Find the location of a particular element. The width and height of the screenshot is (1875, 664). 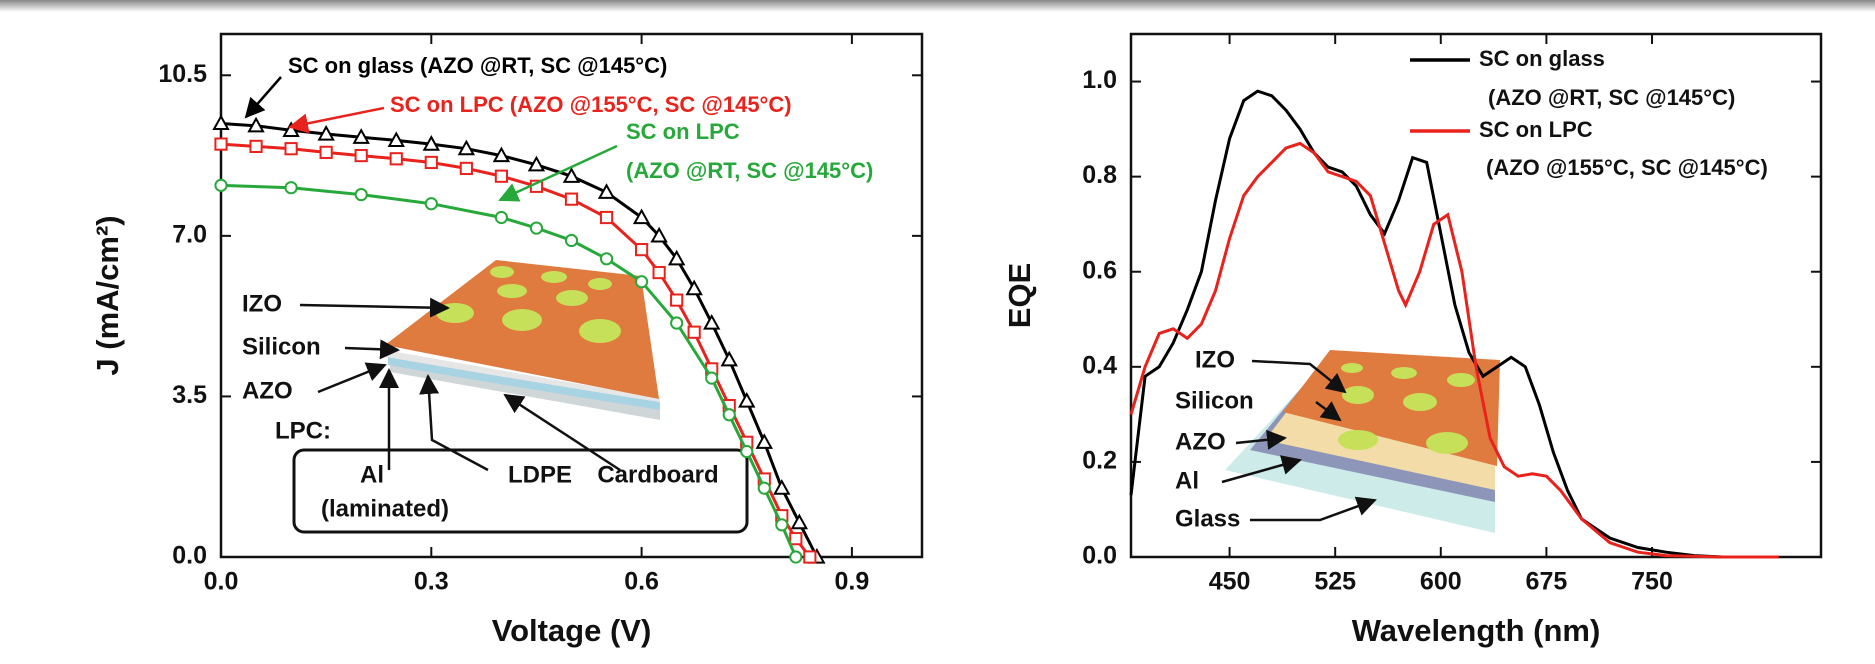

x-tick-label: 0.9 is located at coordinates (852, 582).